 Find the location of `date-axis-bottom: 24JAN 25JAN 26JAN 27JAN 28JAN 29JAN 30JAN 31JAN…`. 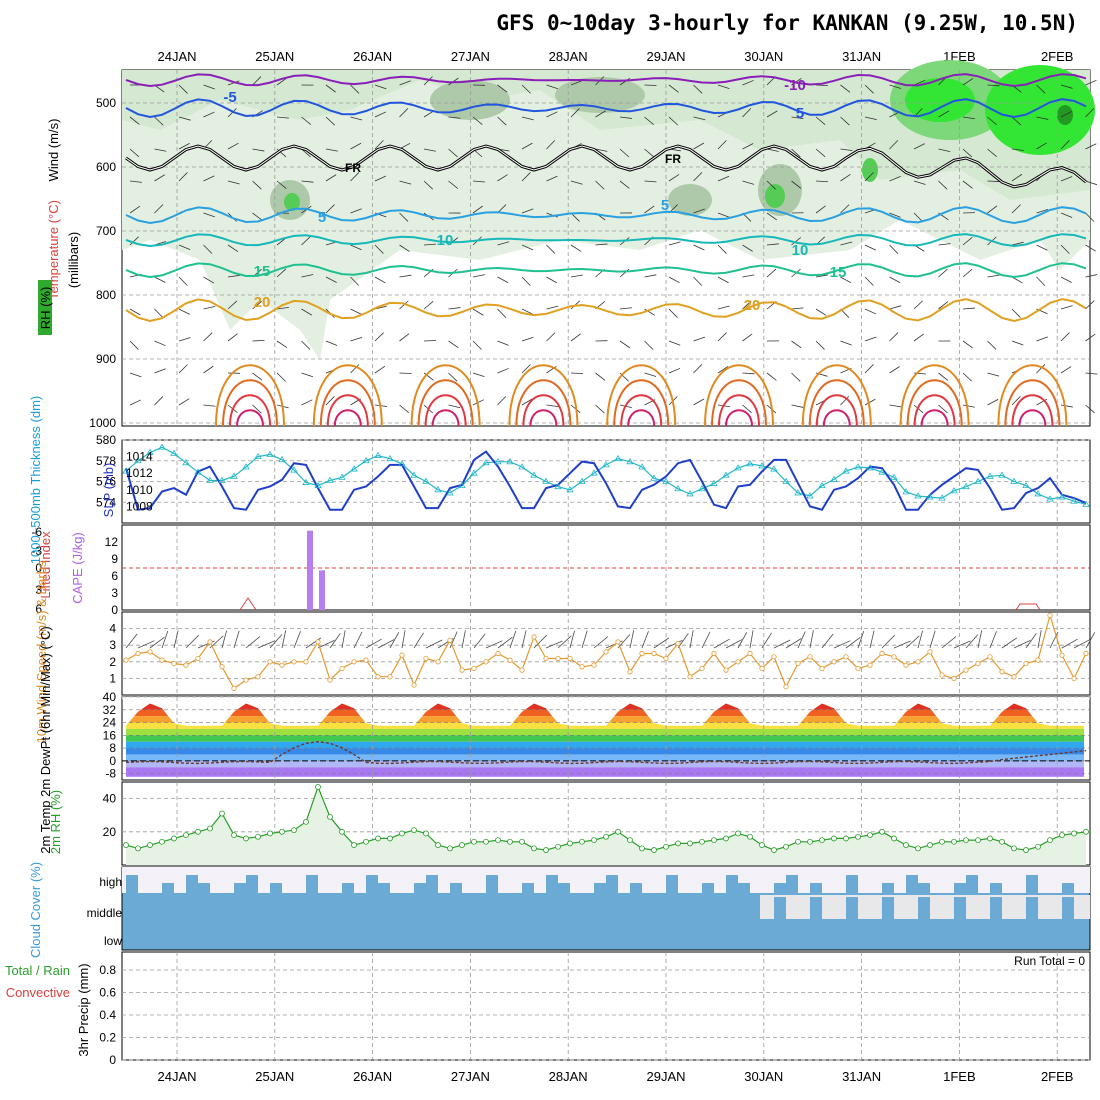

date-axis-bottom: 24JAN 25JAN 26JAN 27JAN 28JAN 29JAN 30JAN 31JAN… is located at coordinates (615, 1076).